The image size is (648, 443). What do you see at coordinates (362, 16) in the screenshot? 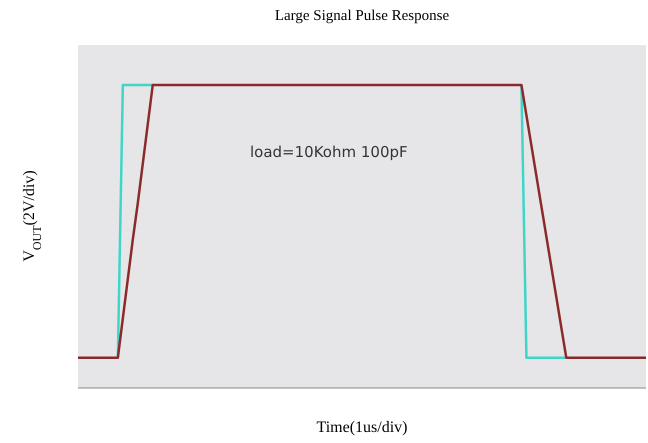
I see `chart-title: Large Signal Pulse Response` at bounding box center [362, 16].